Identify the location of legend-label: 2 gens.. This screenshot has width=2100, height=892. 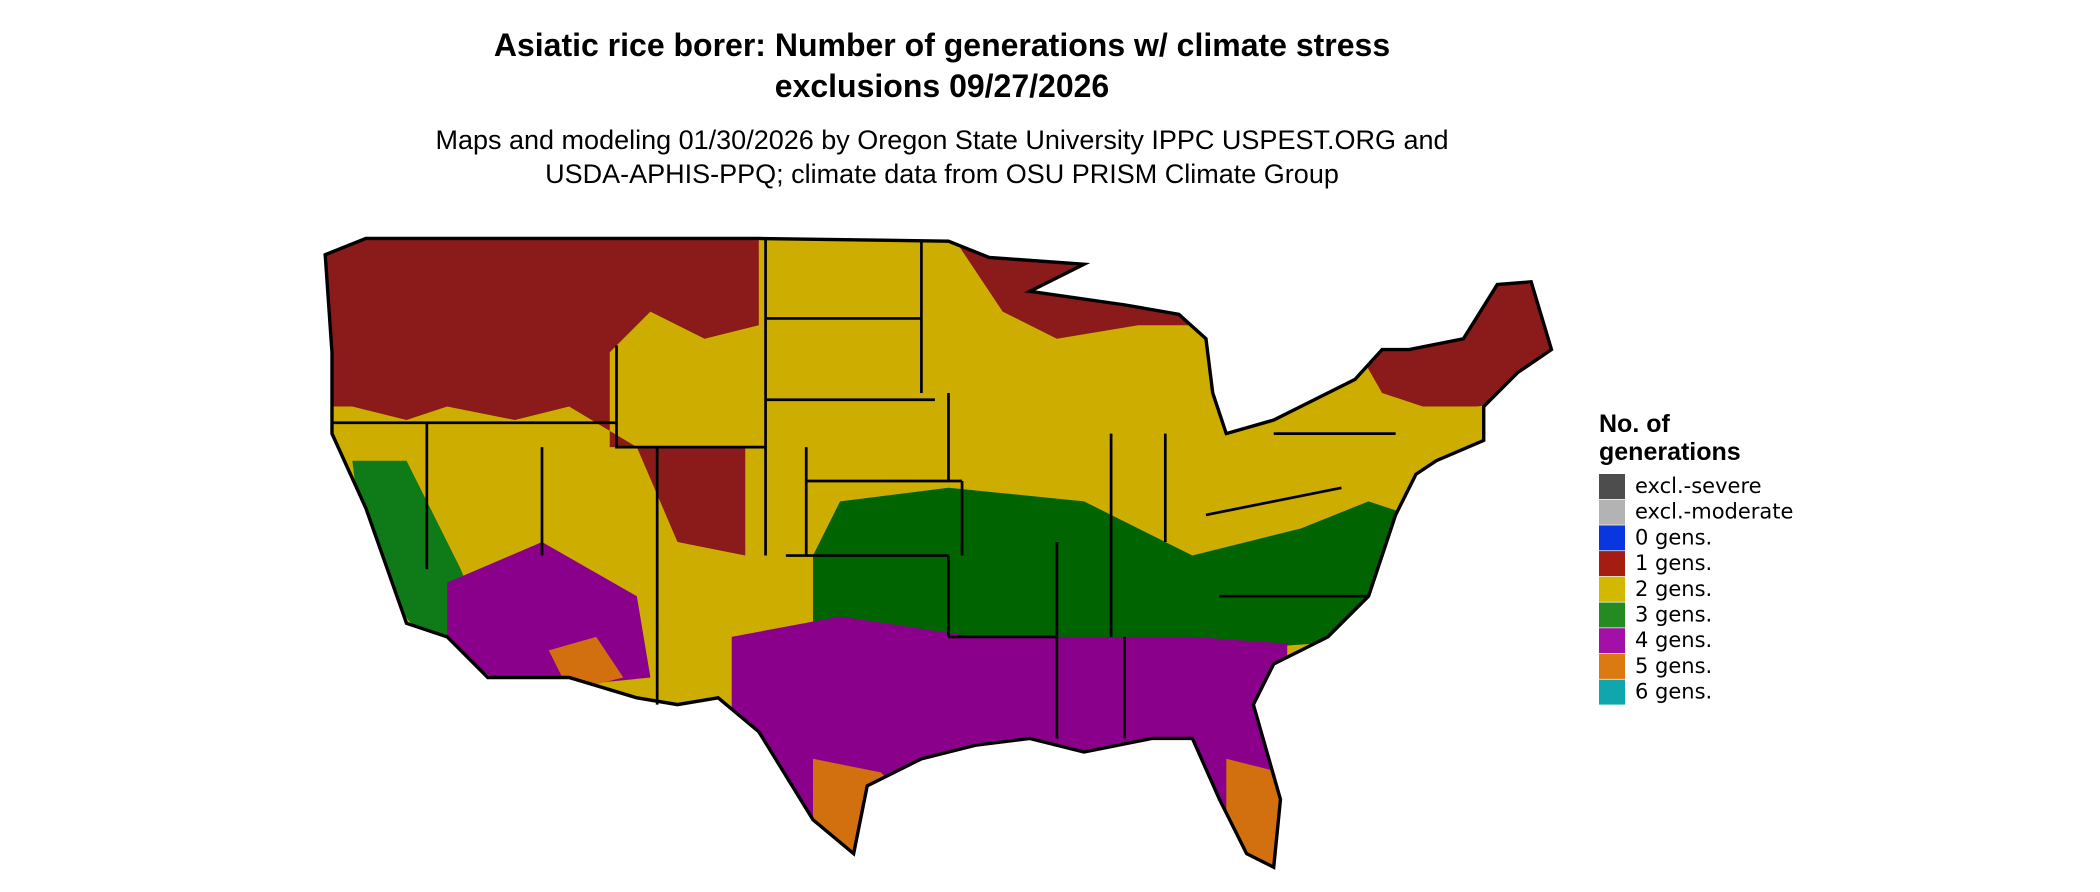
(1673, 589).